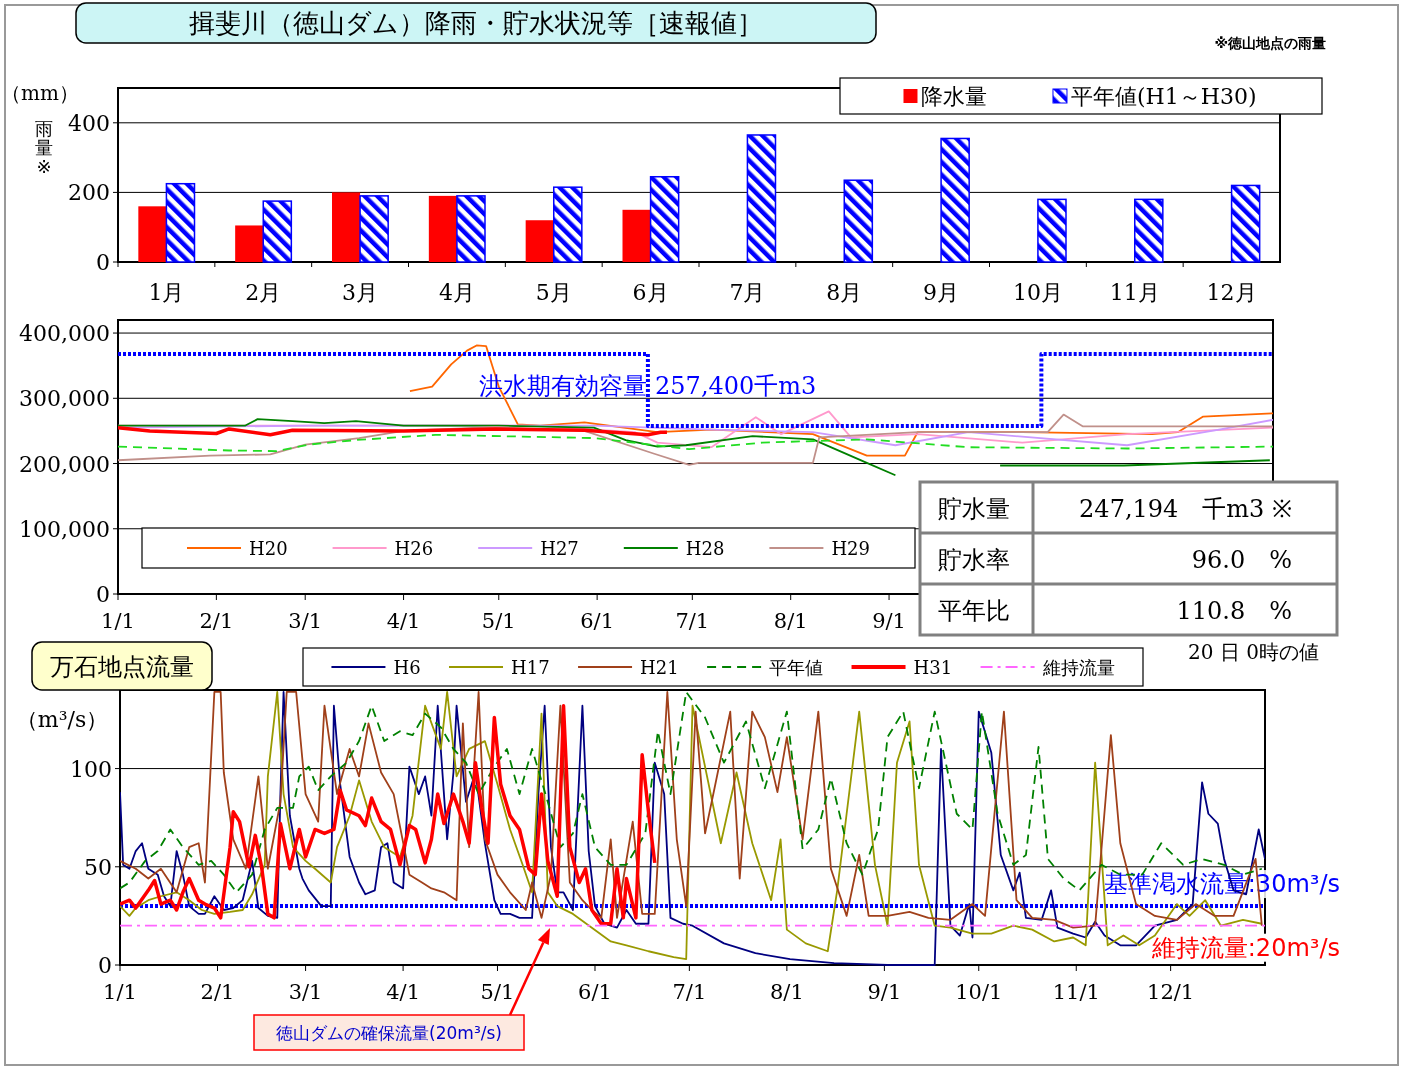  I want to click on annotation: 維持流量:20m³/s, so click(1245, 947).